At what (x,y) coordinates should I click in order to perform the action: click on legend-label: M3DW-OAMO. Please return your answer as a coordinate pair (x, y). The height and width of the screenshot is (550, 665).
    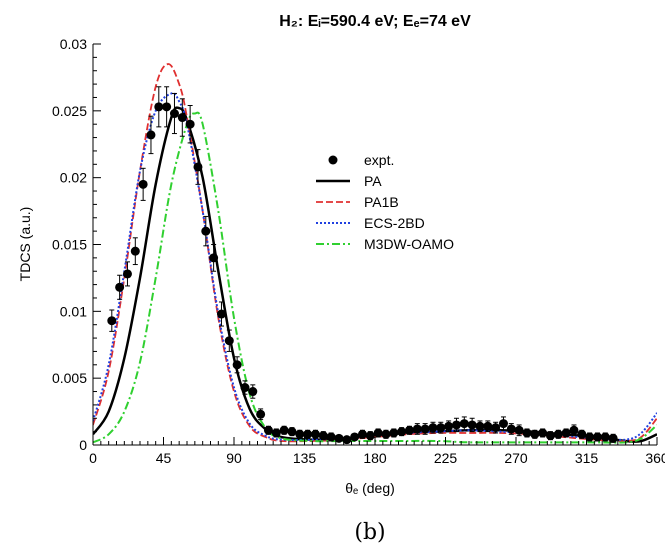
    Looking at the image, I should click on (409, 244).